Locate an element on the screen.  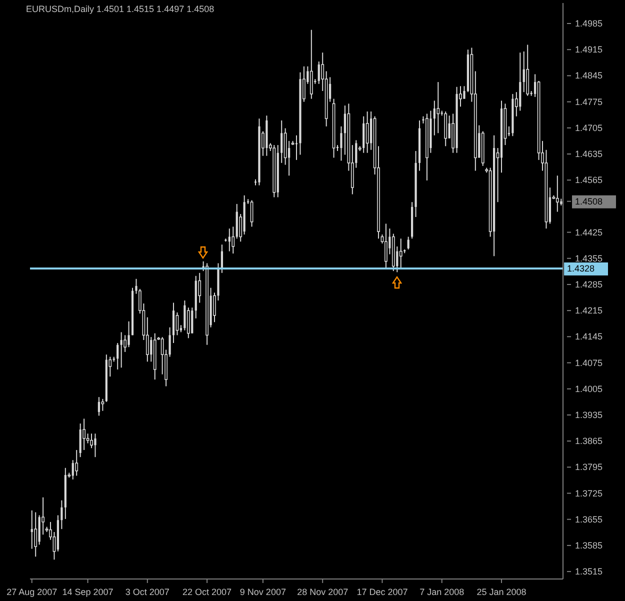
x-tick-label: 7 Jan 2008 is located at coordinates (442, 592).